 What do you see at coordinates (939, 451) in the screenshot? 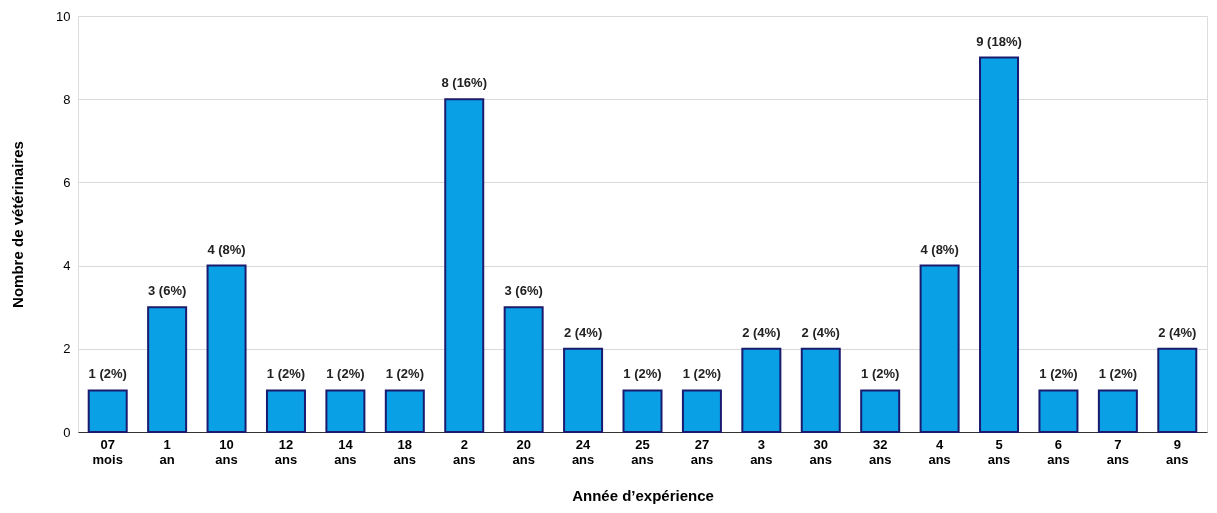
I see `x-tick-label: 4 ans` at bounding box center [939, 451].